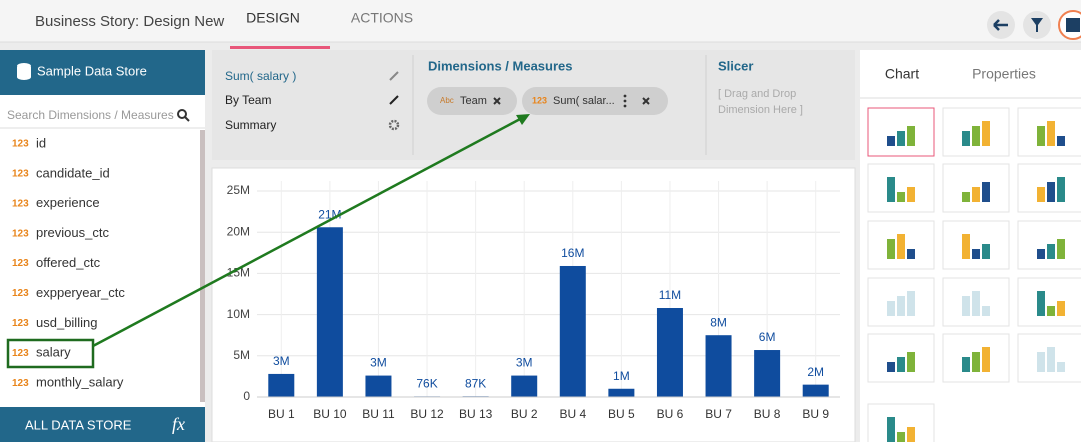 This screenshot has width=1081, height=447. I want to click on chip-menu, so click(625, 101).